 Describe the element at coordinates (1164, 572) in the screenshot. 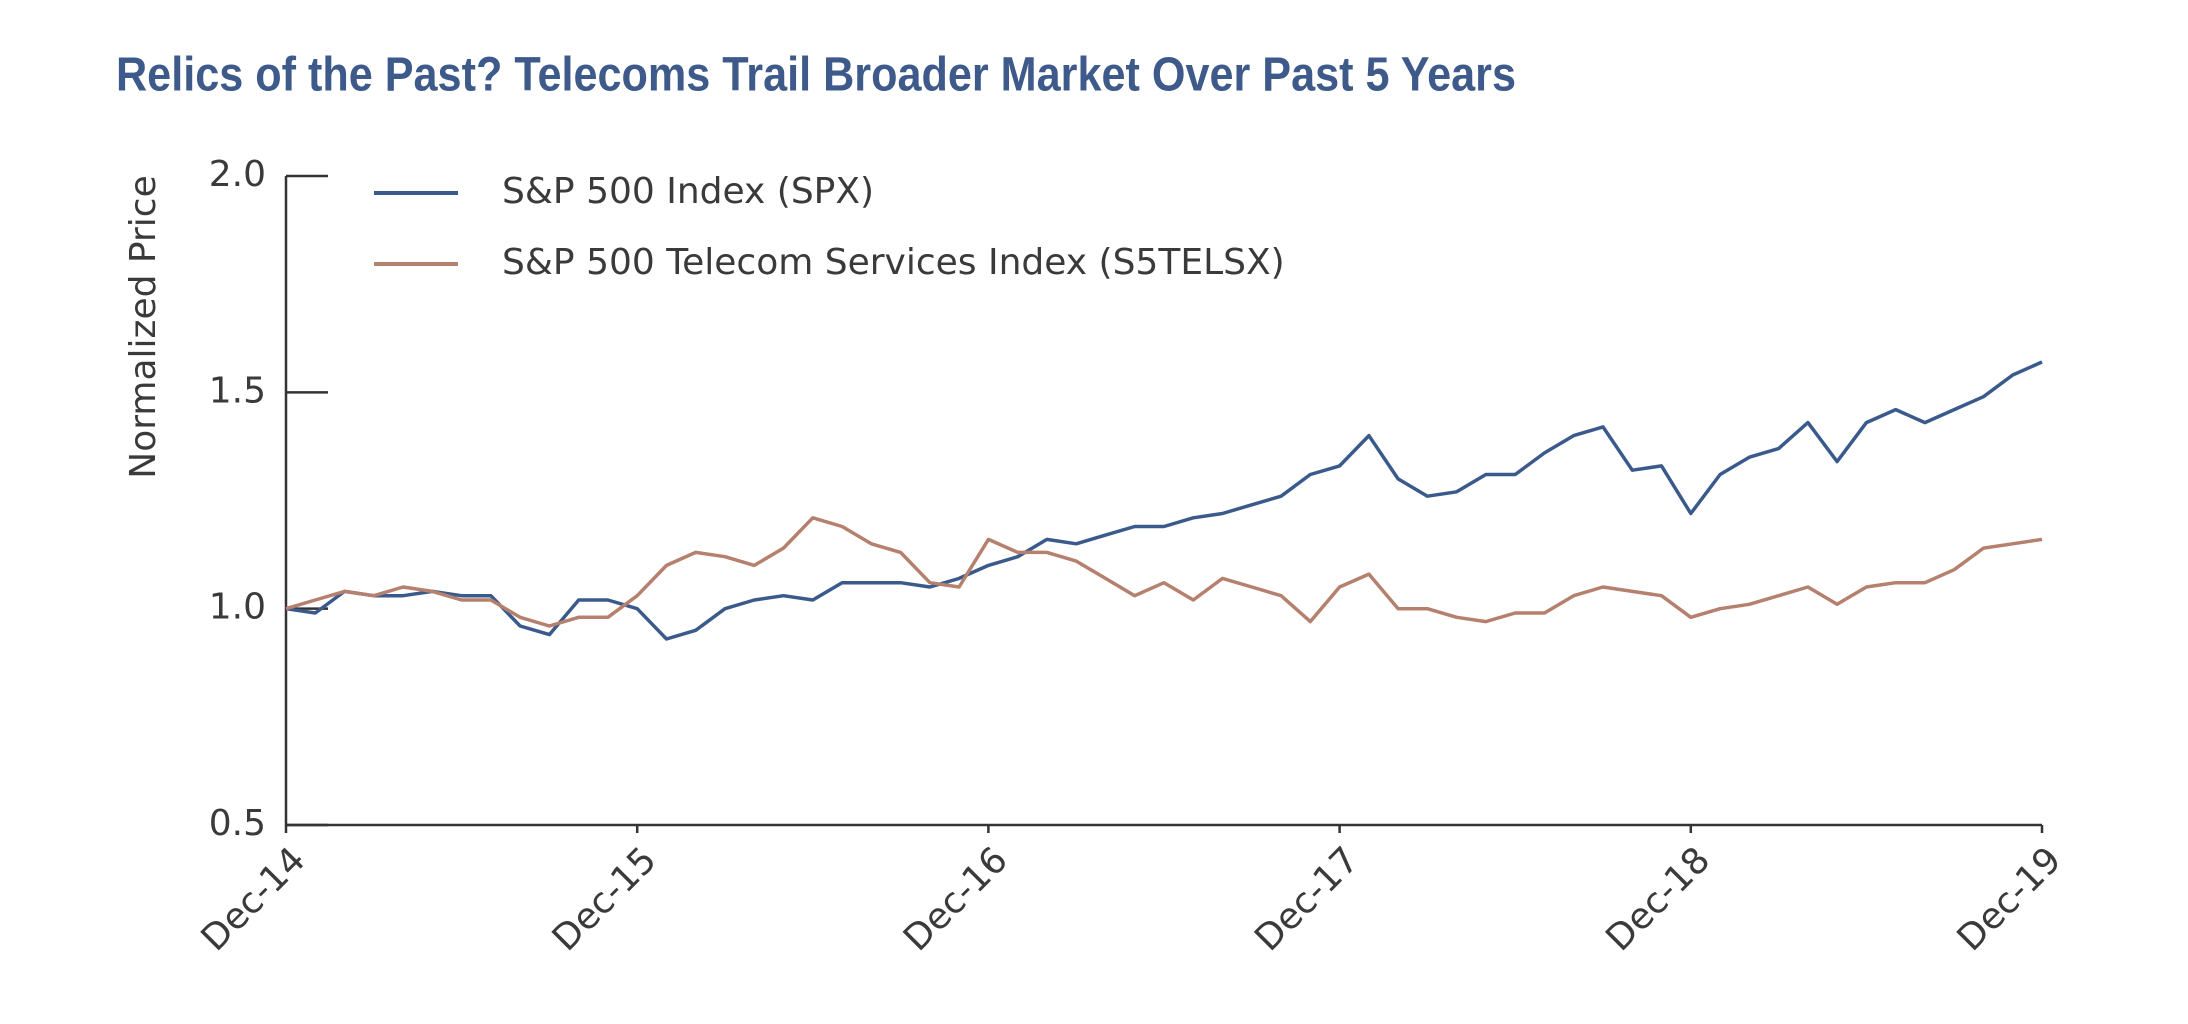

I see `series-line` at that location.